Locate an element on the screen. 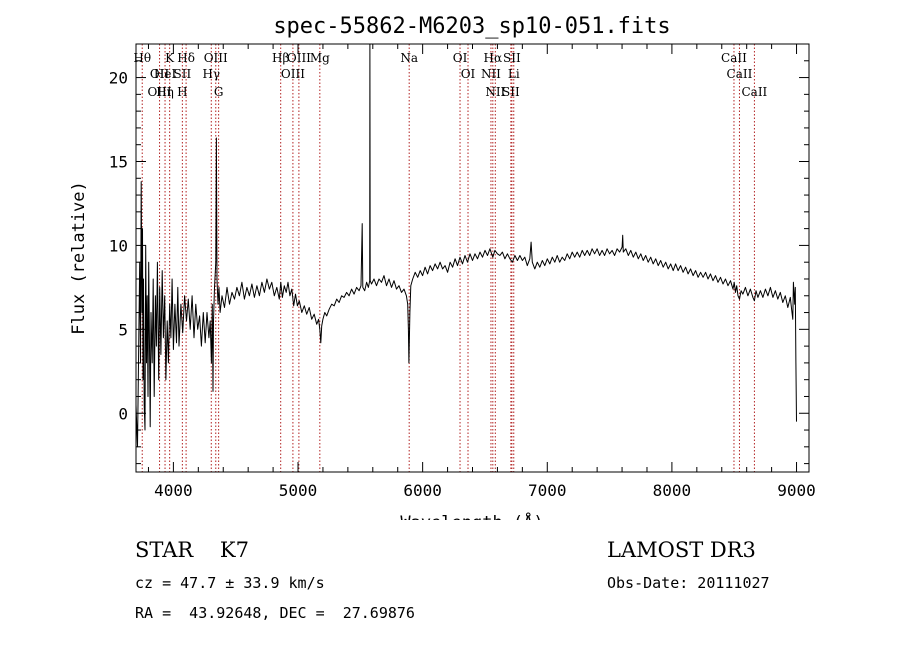 This screenshot has width=900, height=649. spectral-line-label: H is located at coordinates (182, 92).